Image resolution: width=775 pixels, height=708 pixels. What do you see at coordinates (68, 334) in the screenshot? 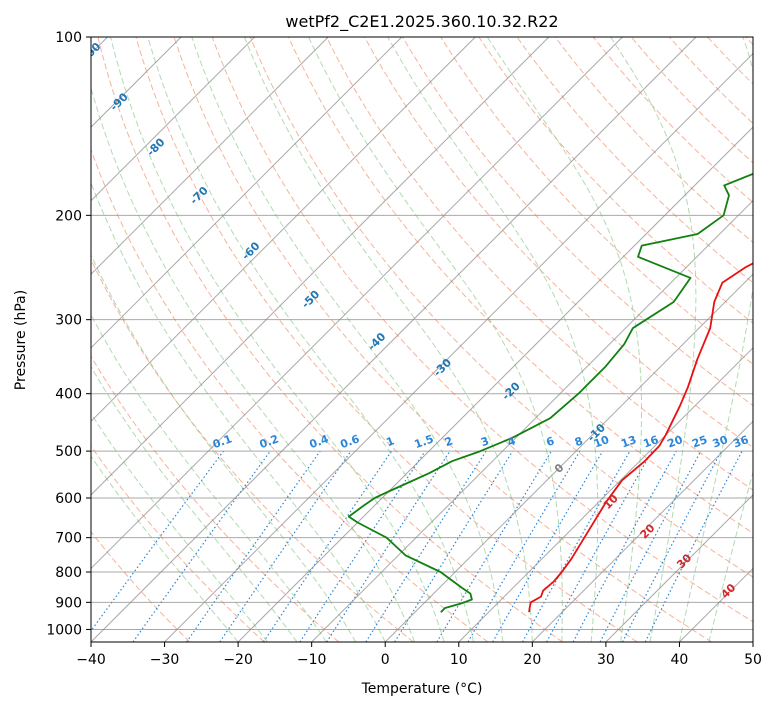
I see `y-axis-ticks: 100 200 300 400 500 600 700 800 900 1000` at bounding box center [68, 334].